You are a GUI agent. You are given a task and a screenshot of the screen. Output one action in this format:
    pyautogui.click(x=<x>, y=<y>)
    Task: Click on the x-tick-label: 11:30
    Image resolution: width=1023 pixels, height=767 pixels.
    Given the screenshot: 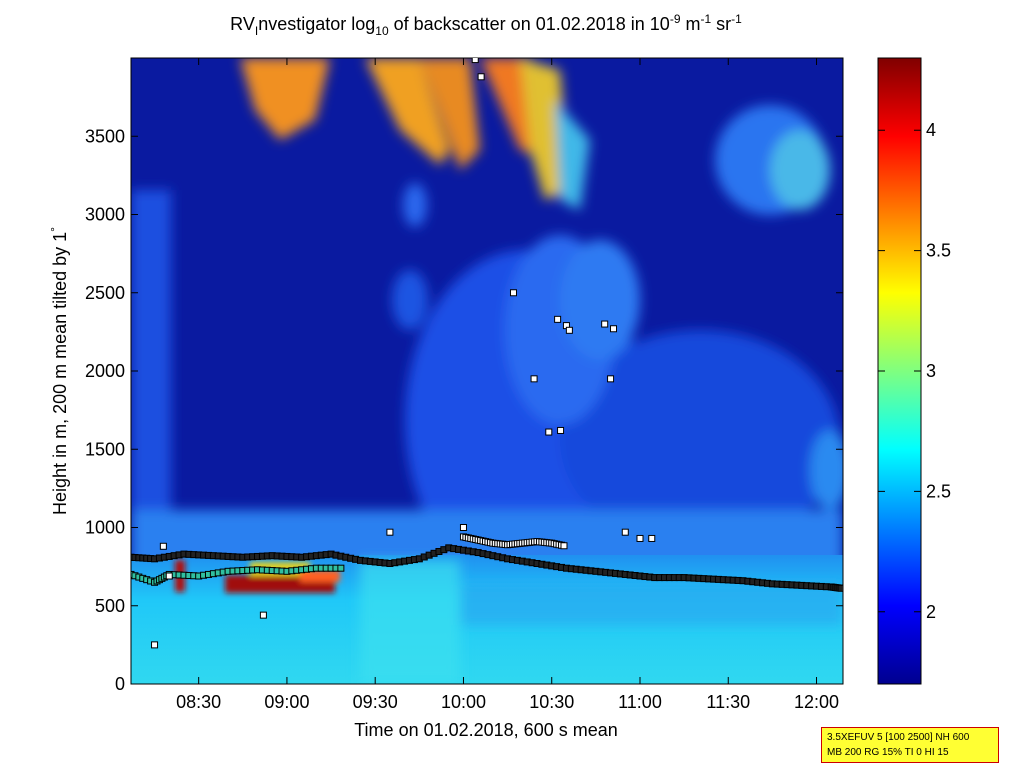 What is the action you would take?
    pyautogui.click(x=728, y=702)
    